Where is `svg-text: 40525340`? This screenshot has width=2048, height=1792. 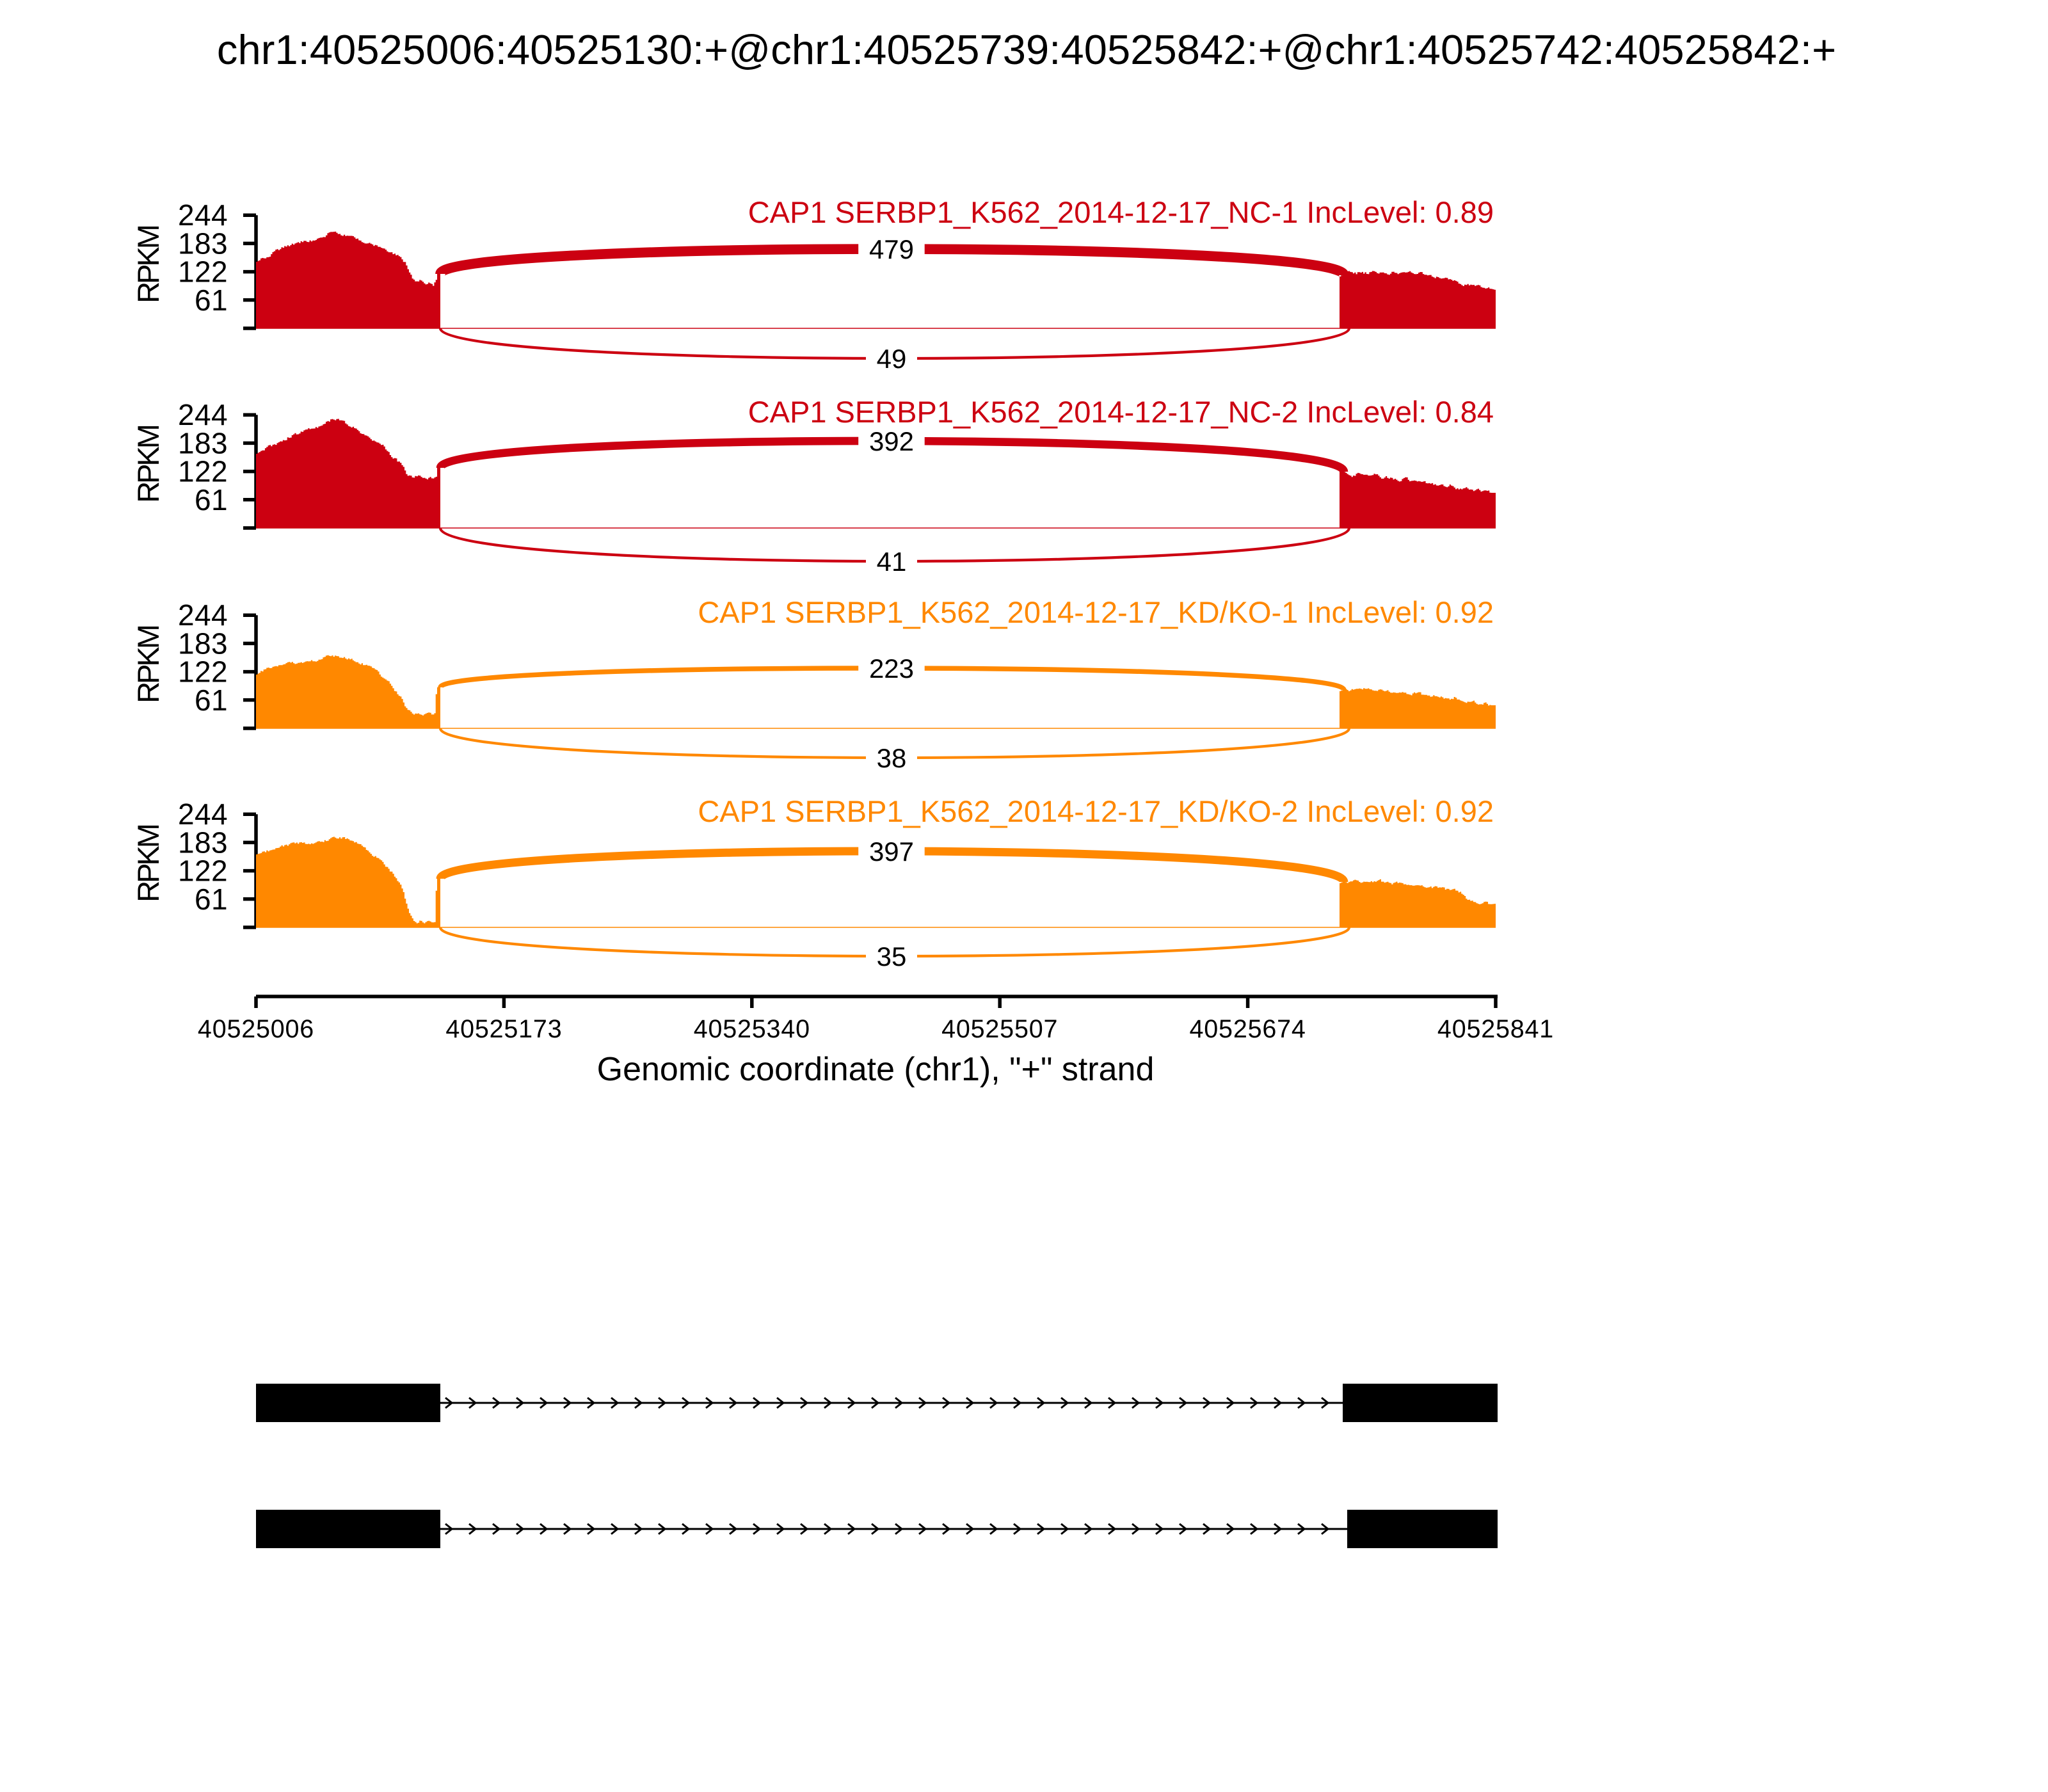
svg-text: 40525340 is located at coordinates (752, 1029).